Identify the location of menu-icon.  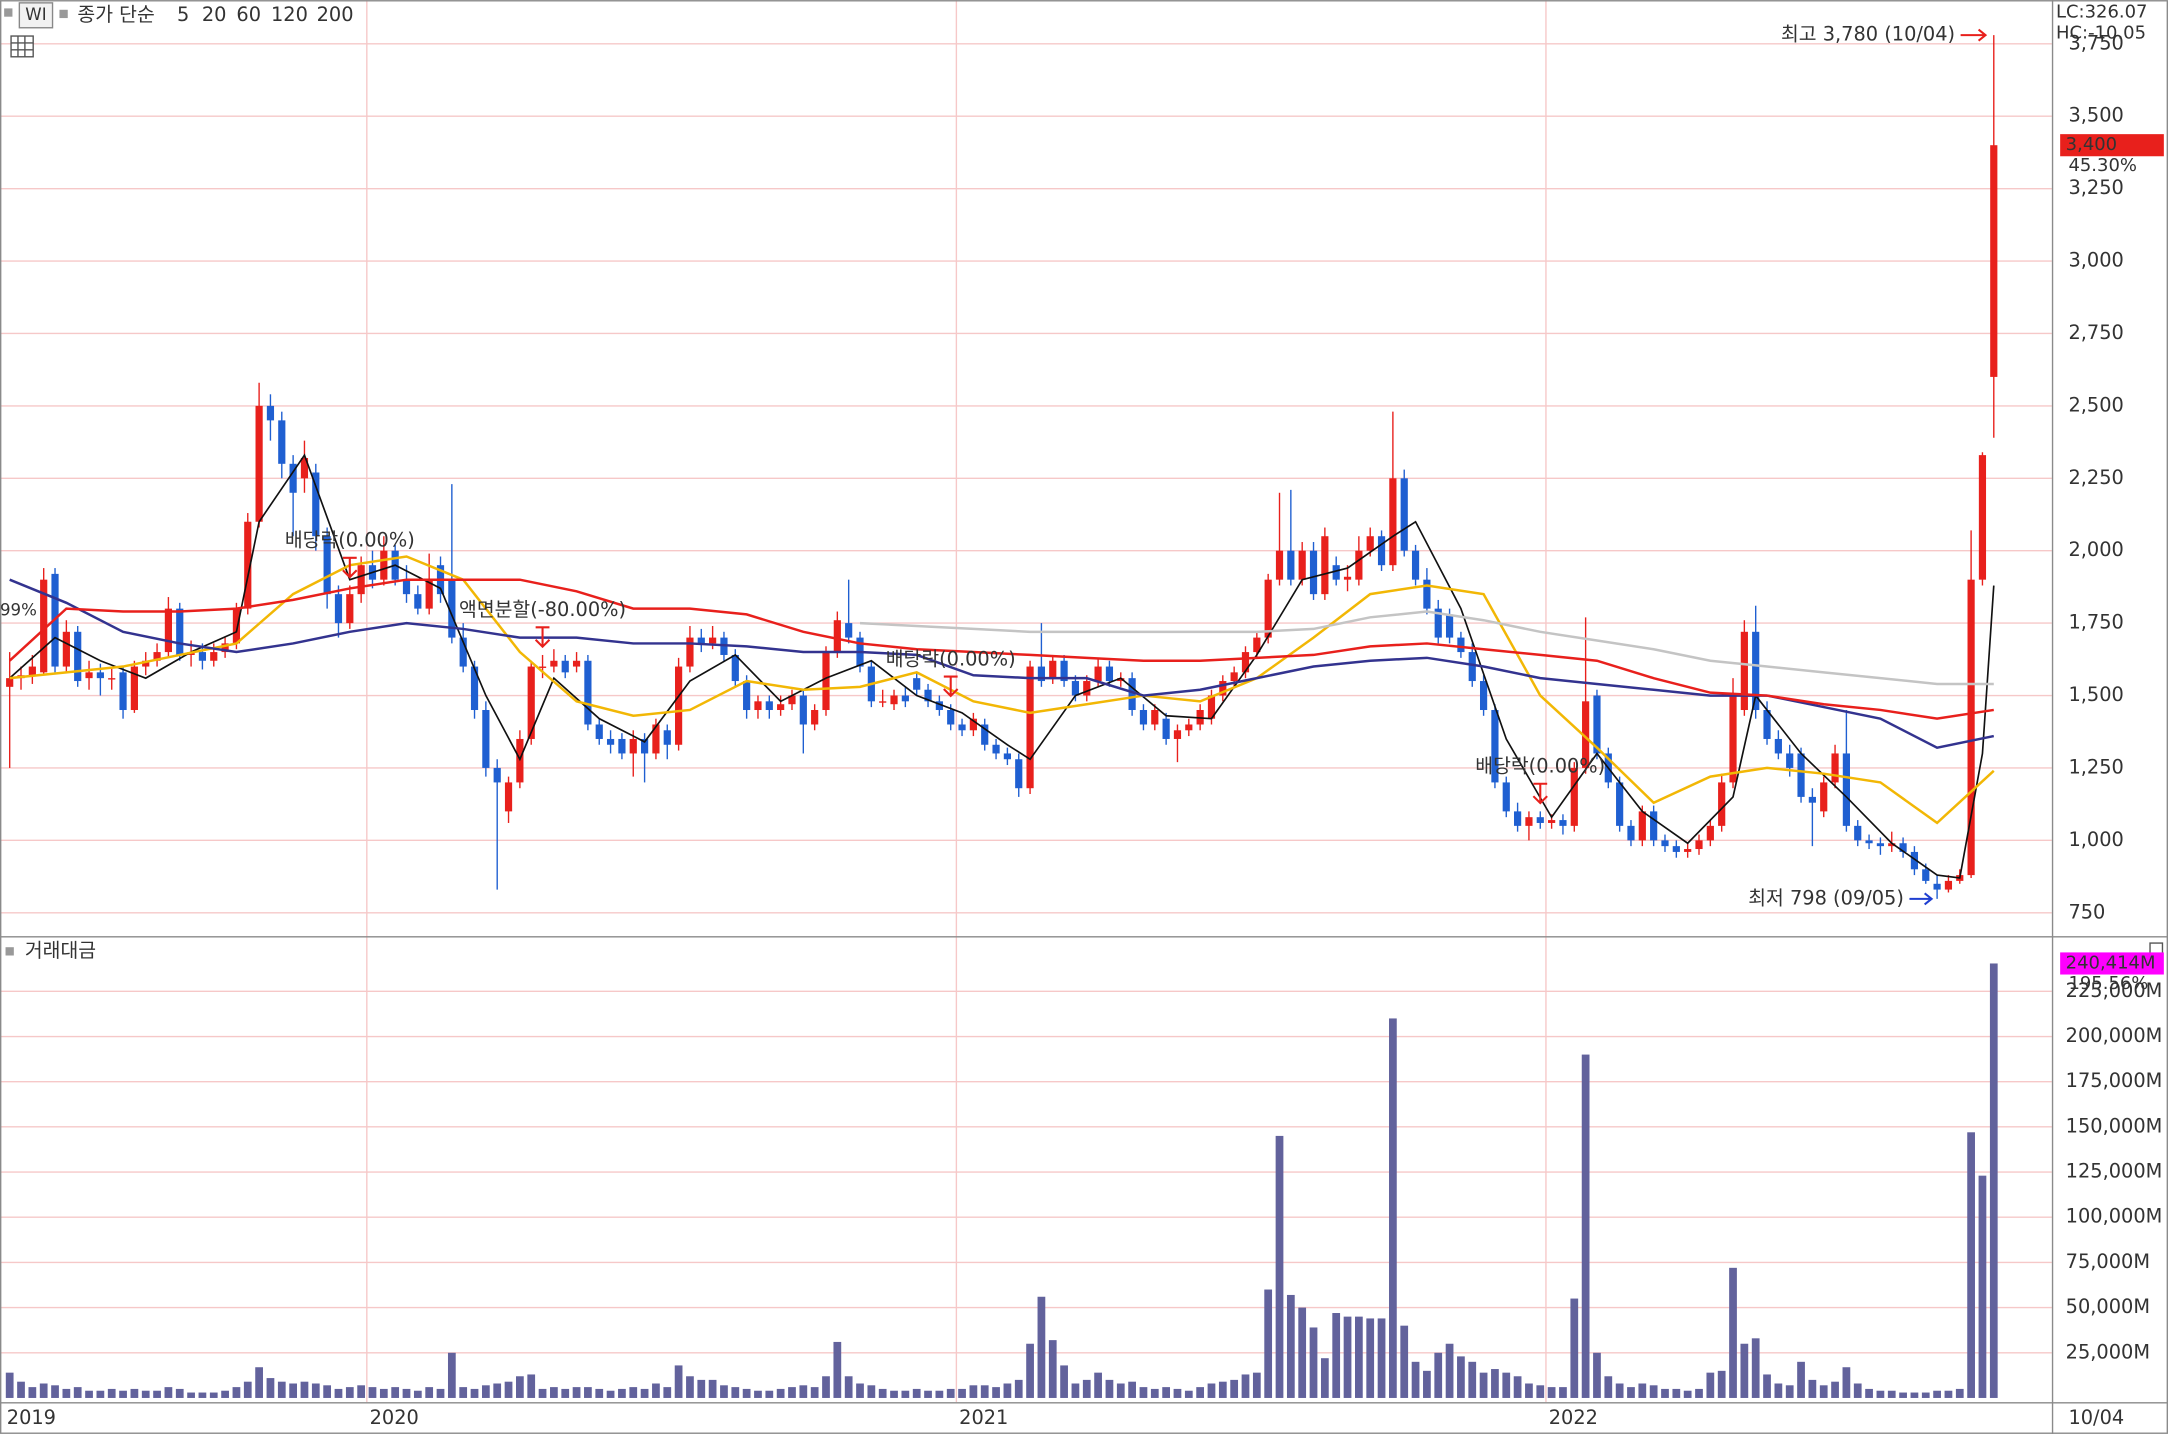
(8, 12).